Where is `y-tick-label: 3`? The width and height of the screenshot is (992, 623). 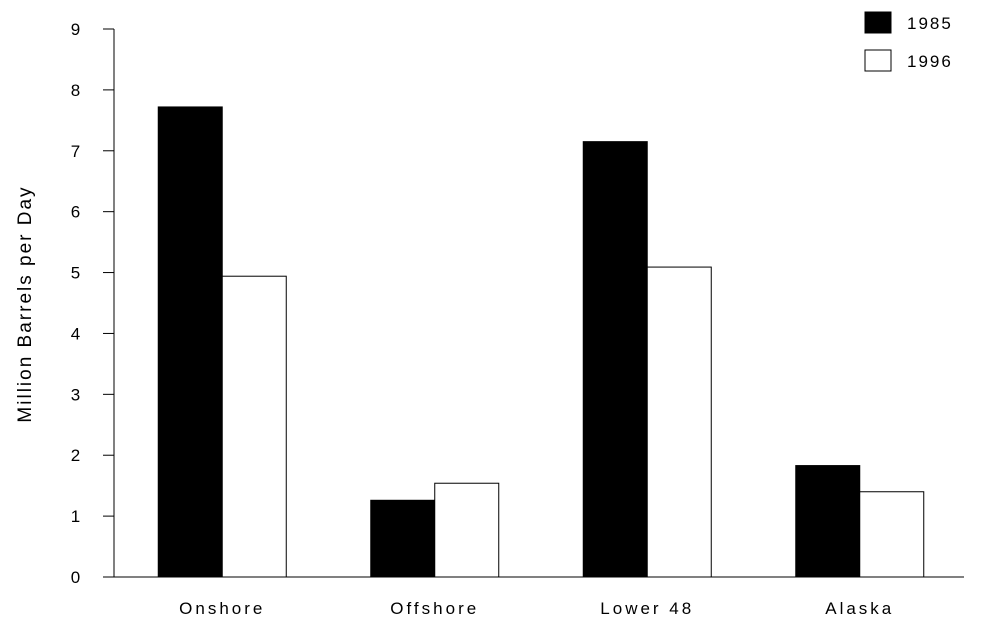 y-tick-label: 3 is located at coordinates (76, 394).